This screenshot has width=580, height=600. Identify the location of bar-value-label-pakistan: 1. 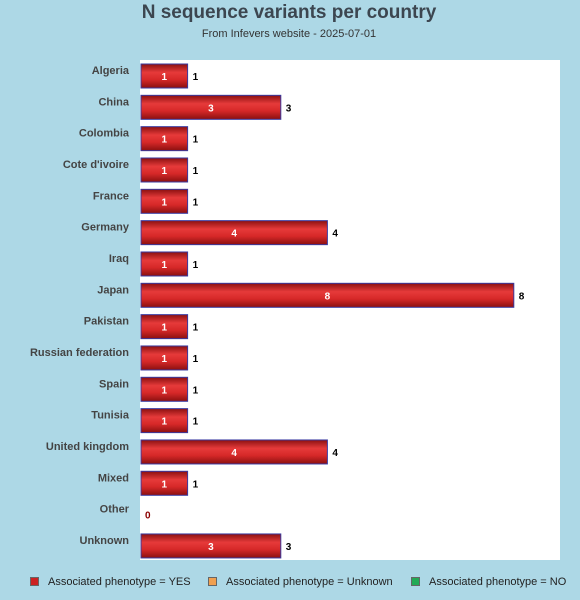
(165, 328).